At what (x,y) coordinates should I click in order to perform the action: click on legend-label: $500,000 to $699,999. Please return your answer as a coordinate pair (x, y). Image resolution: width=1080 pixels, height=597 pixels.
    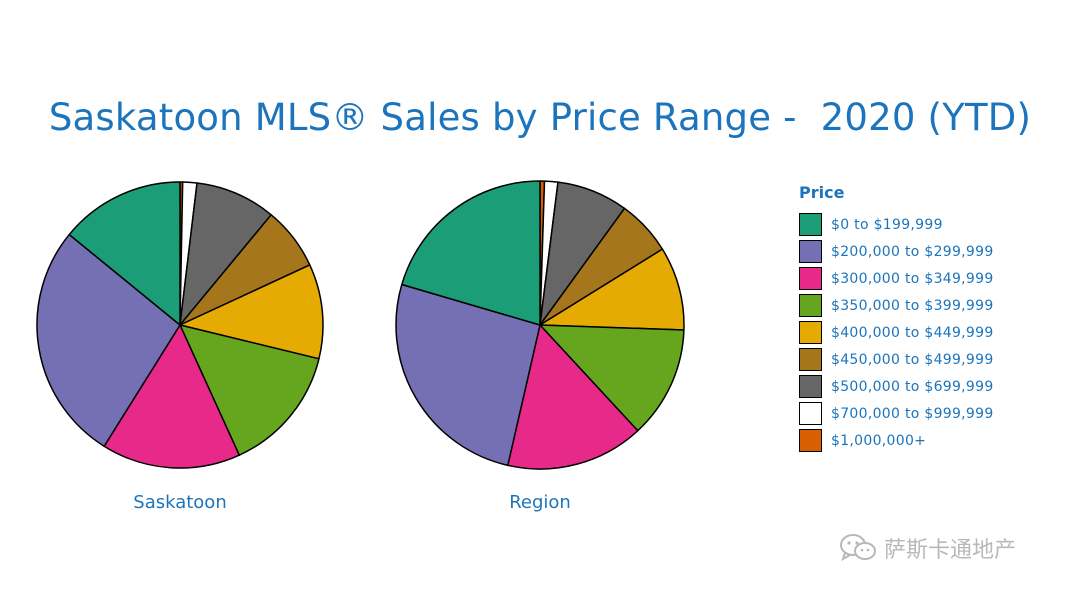
    Looking at the image, I should click on (912, 386).